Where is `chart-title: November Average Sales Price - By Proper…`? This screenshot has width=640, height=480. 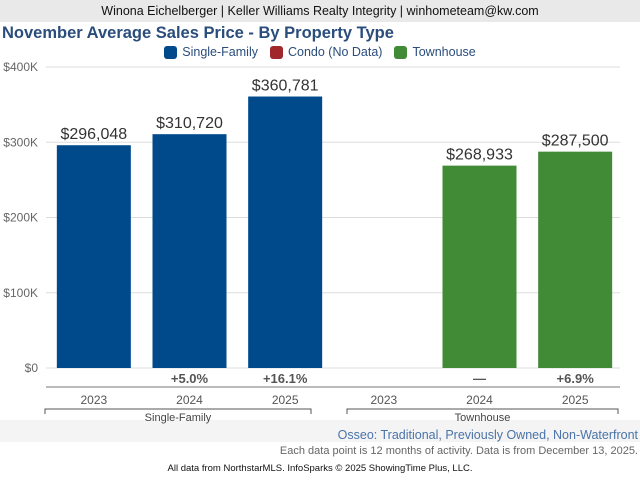
chart-title: November Average Sales Price - By Proper… is located at coordinates (198, 33).